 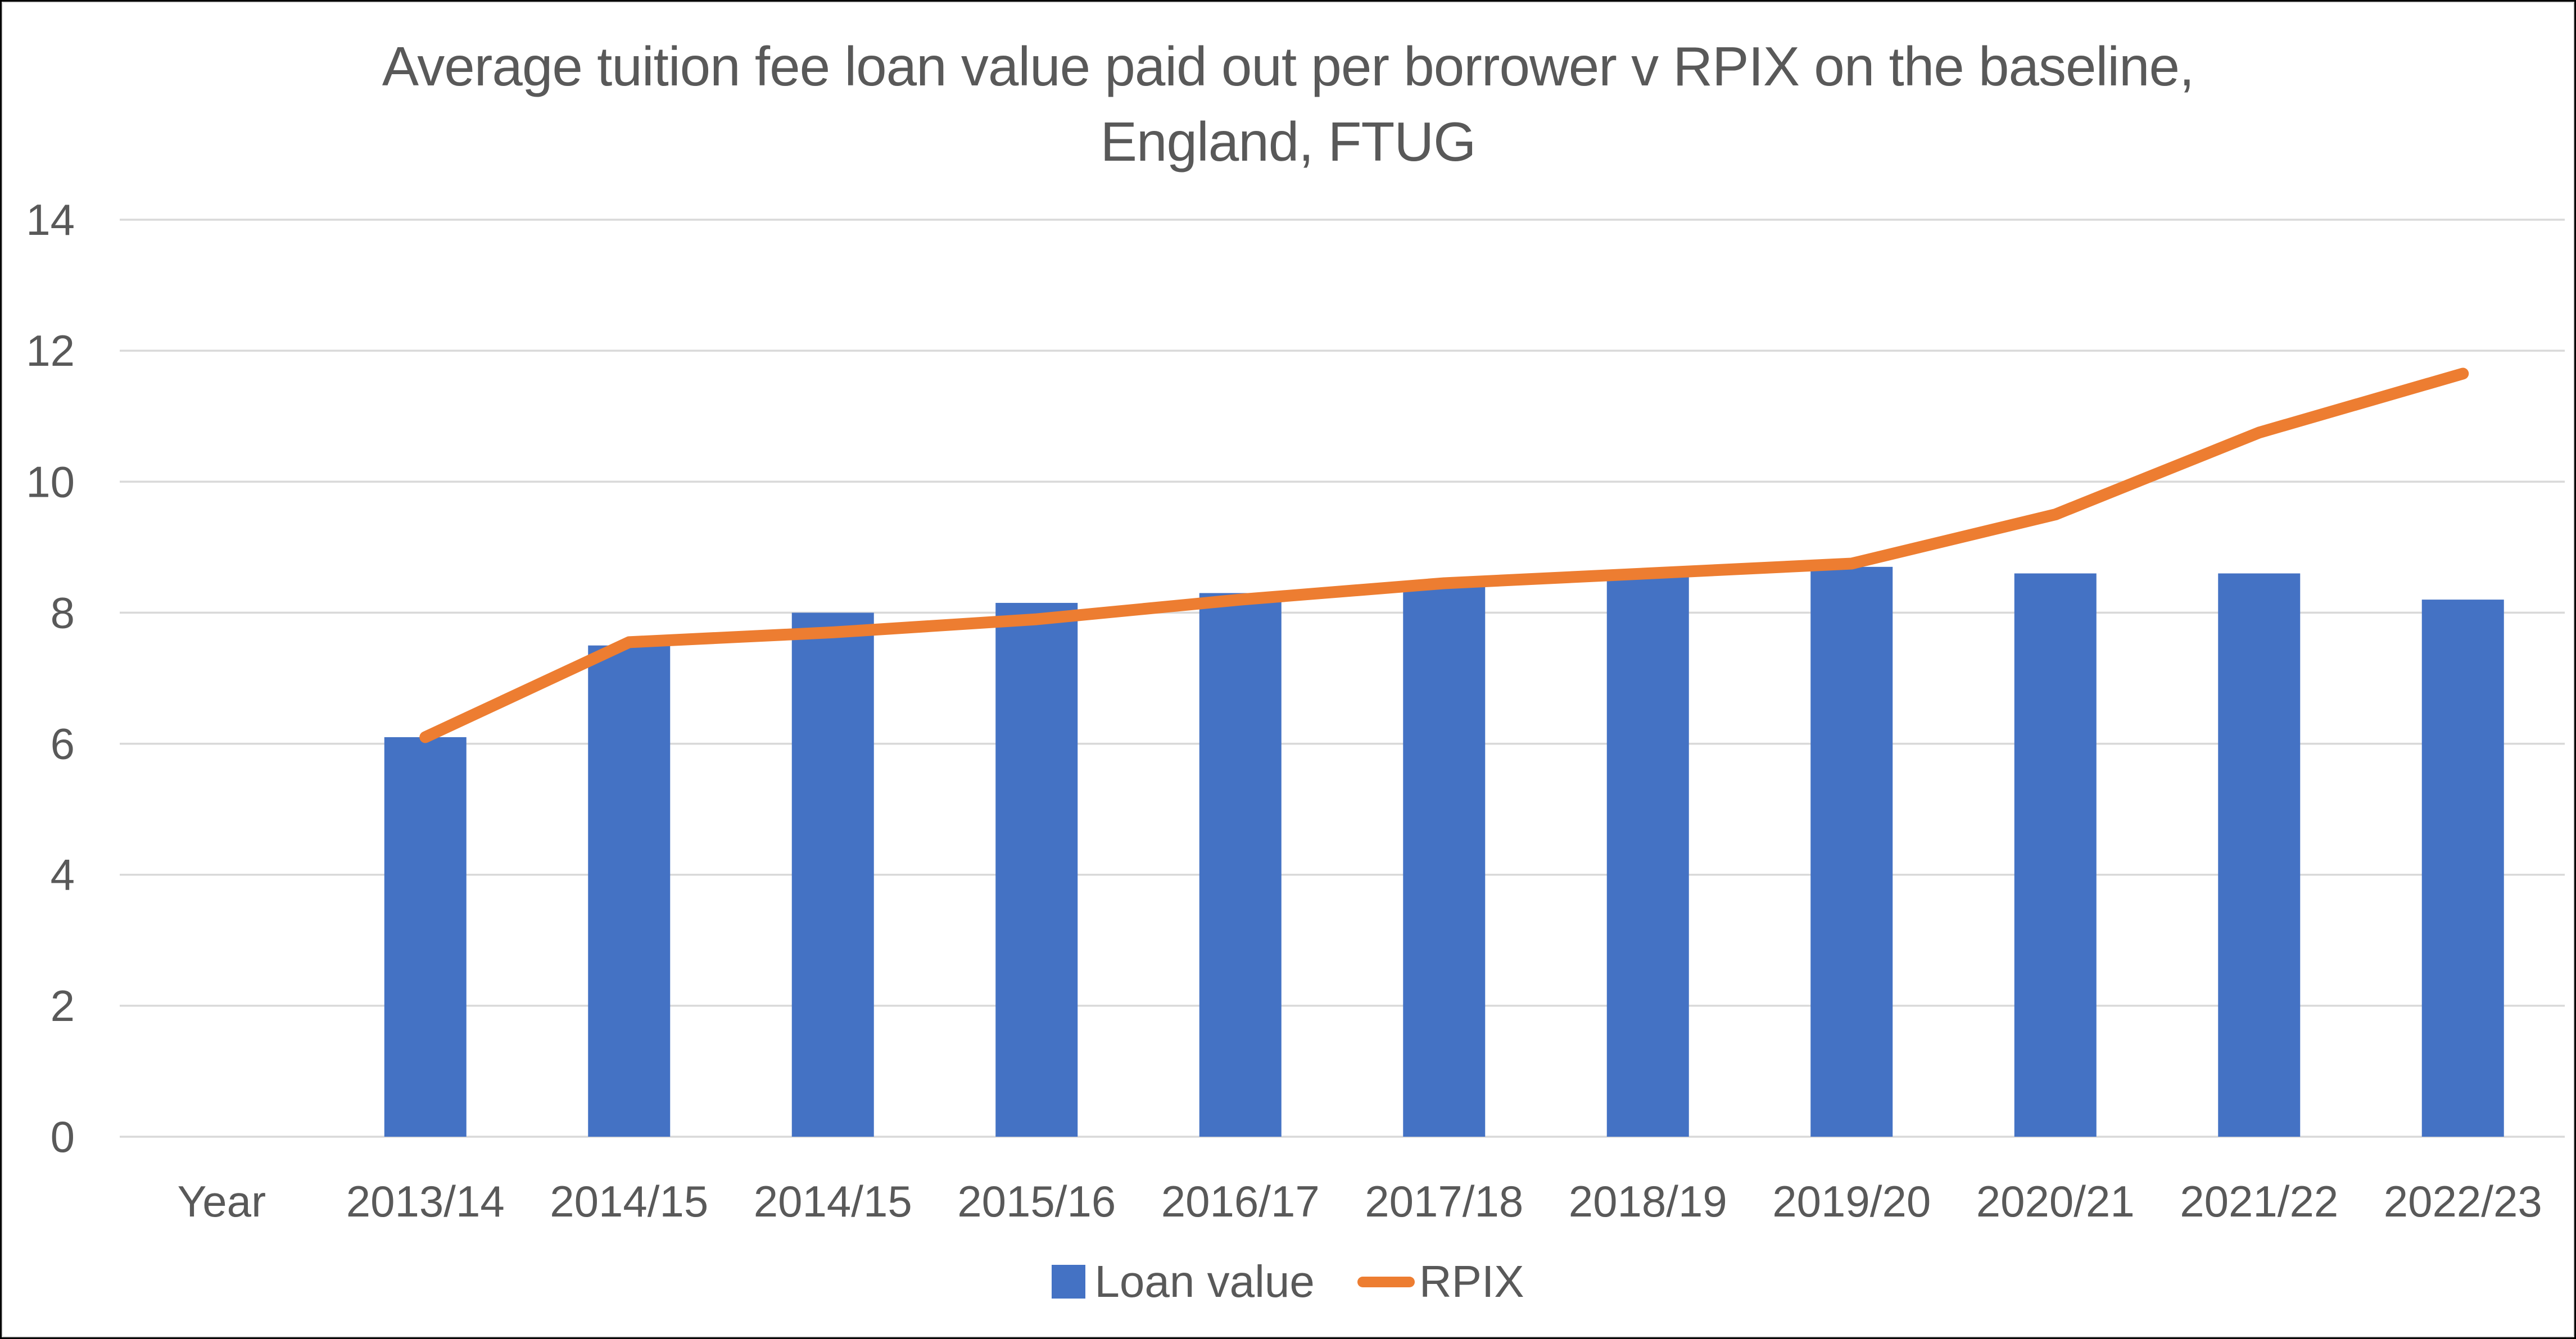 What do you see at coordinates (63, 744) in the screenshot?
I see `y-axis-tick-label: 6` at bounding box center [63, 744].